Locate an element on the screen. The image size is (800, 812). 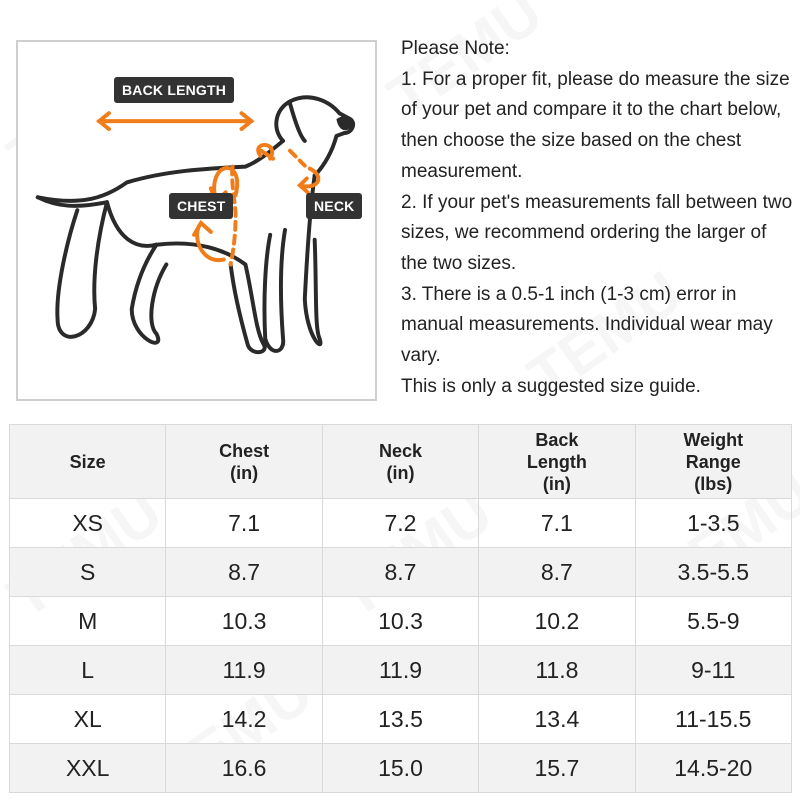
table-cell: XS is located at coordinates (87, 523).